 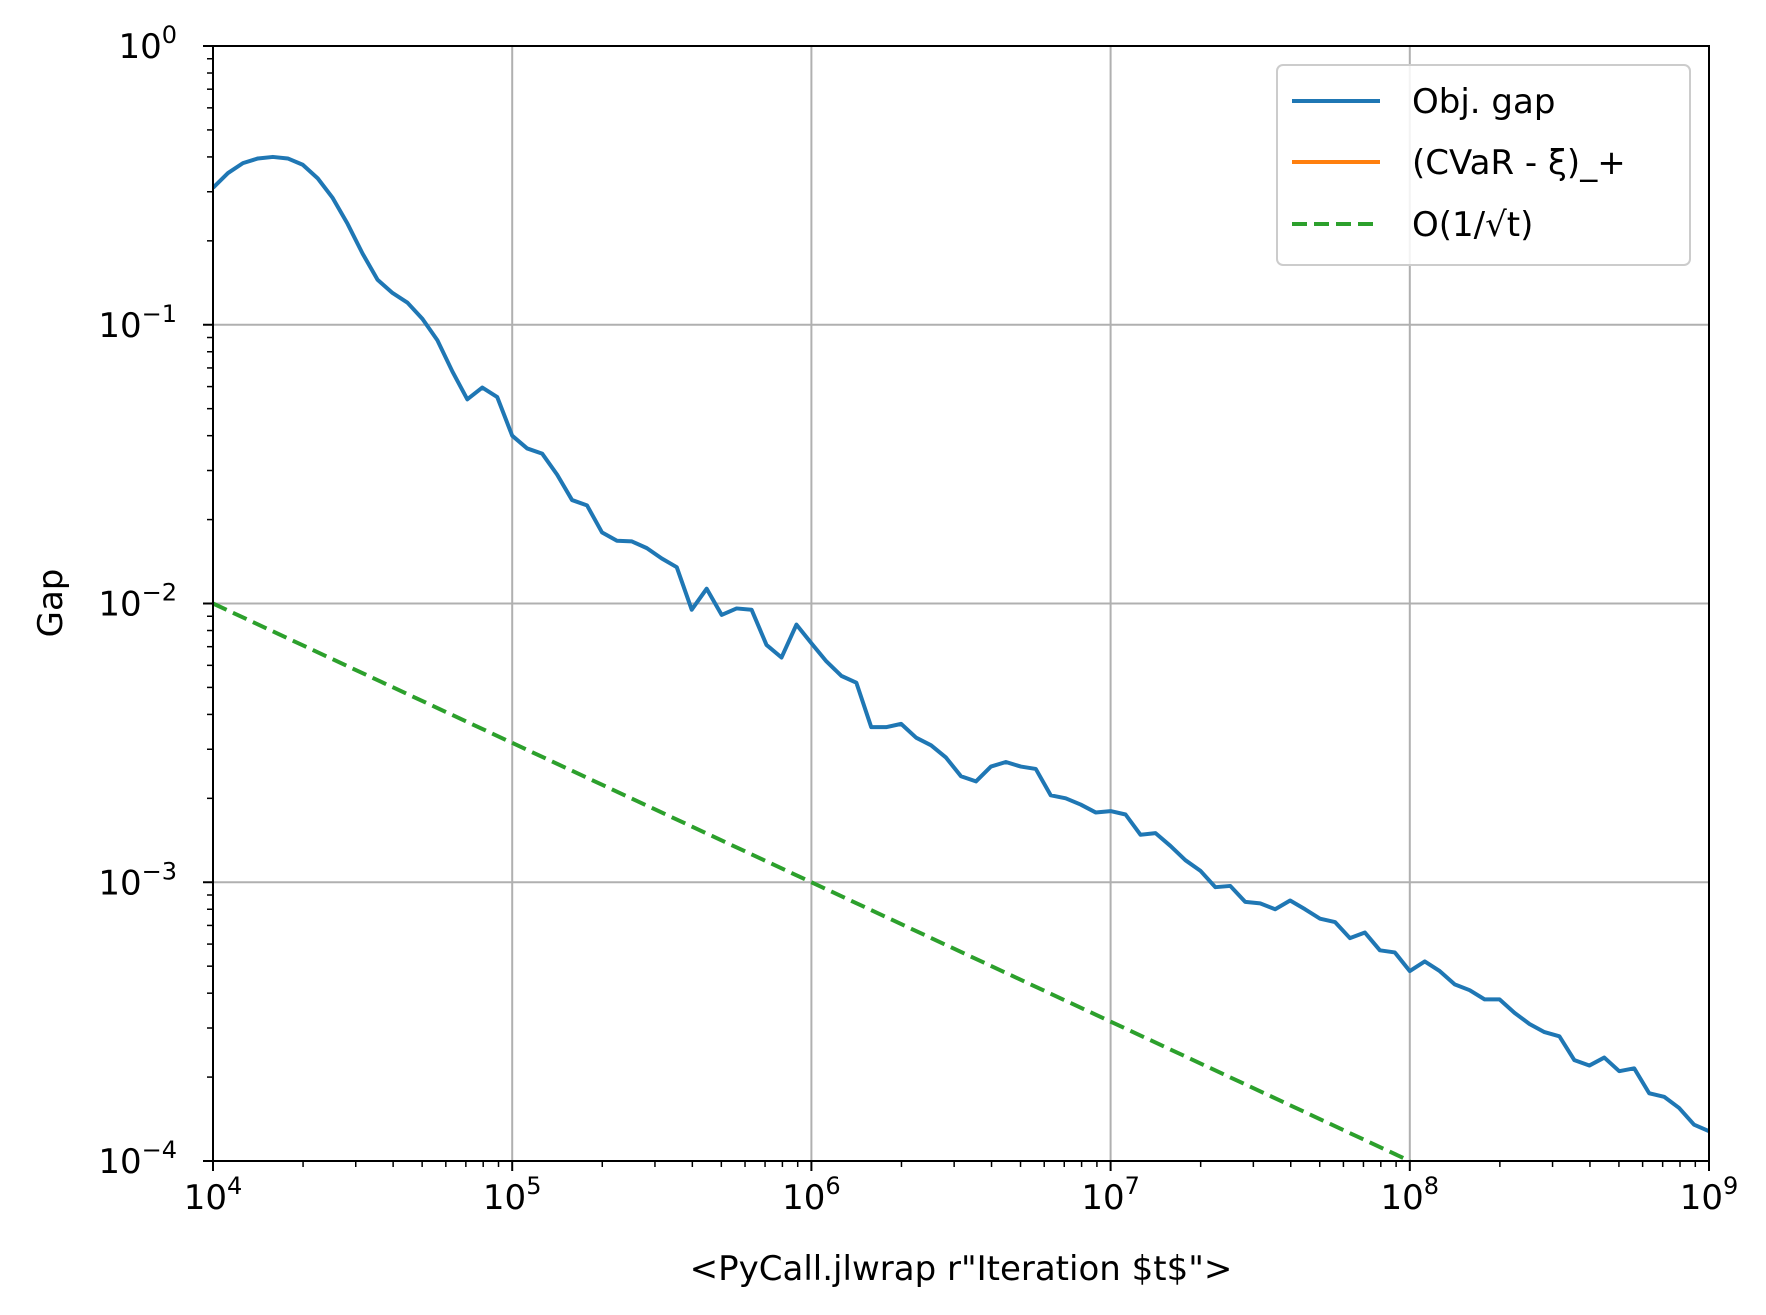 I want to click on y-tick-exponent: −1, so click(x=159, y=314).